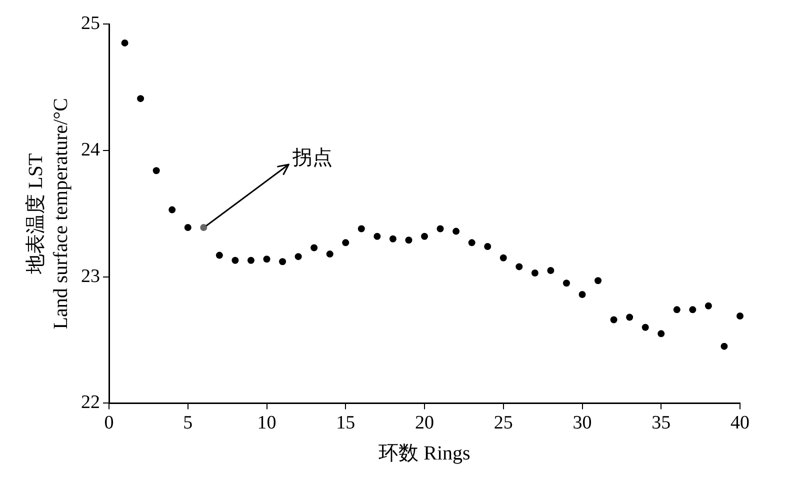 Image resolution: width=800 pixels, height=480 pixels. Describe the element at coordinates (503, 423) in the screenshot. I see `x-tick-label: 25` at that location.